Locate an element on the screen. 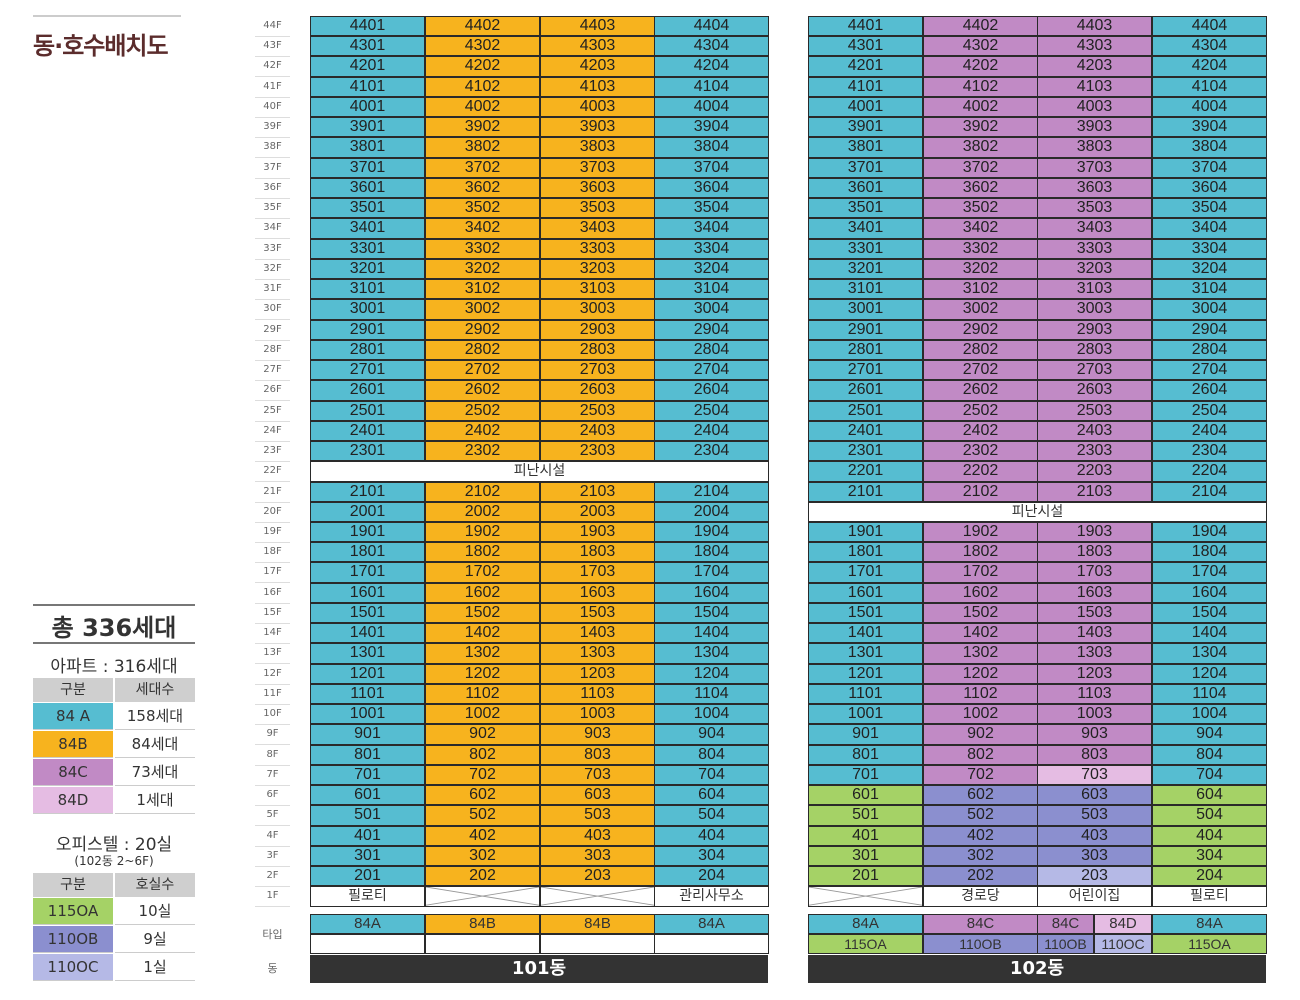  unit-cell: 2602 is located at coordinates (980, 390).